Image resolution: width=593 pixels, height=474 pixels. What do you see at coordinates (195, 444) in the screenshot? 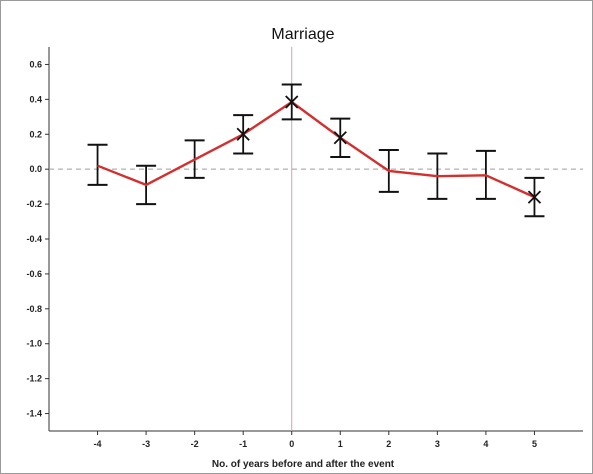
I see `x-tick-label: -2` at bounding box center [195, 444].